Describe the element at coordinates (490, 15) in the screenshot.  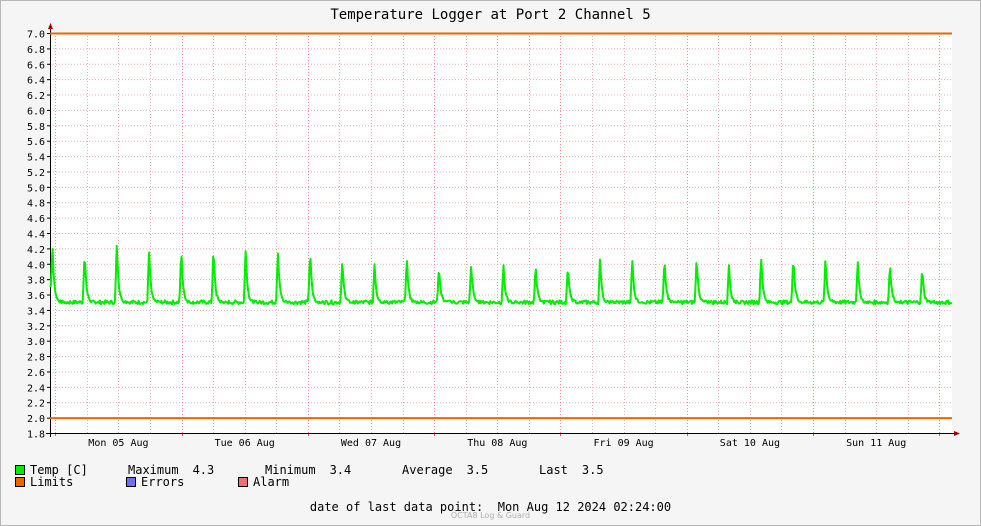
I see `chart-title: Temperature Logger at Port 2 Channel 5` at that location.